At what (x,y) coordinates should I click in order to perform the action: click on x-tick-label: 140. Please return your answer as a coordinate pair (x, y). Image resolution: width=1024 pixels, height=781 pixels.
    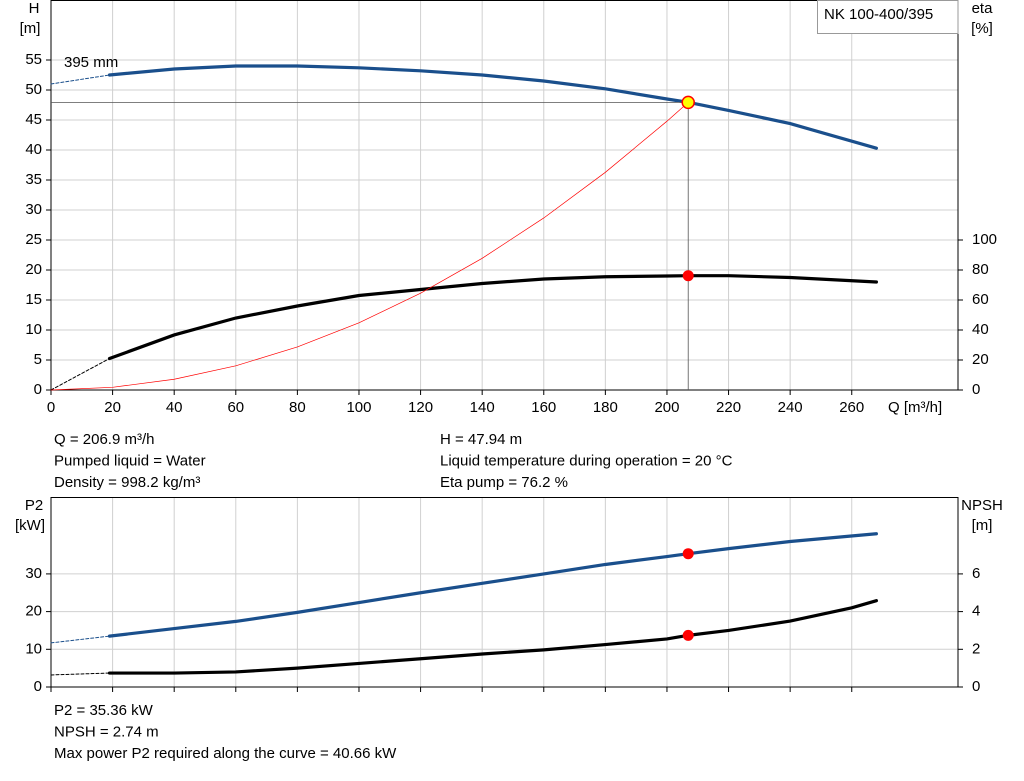
    Looking at the image, I should click on (482, 407).